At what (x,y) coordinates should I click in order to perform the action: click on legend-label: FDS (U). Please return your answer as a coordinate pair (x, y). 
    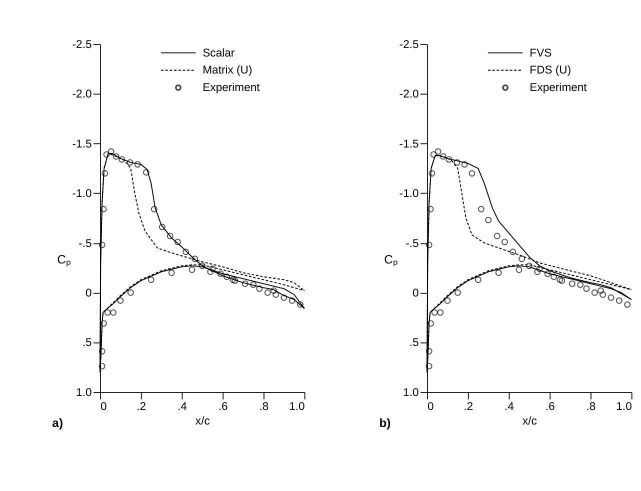
    Looking at the image, I should click on (551, 70).